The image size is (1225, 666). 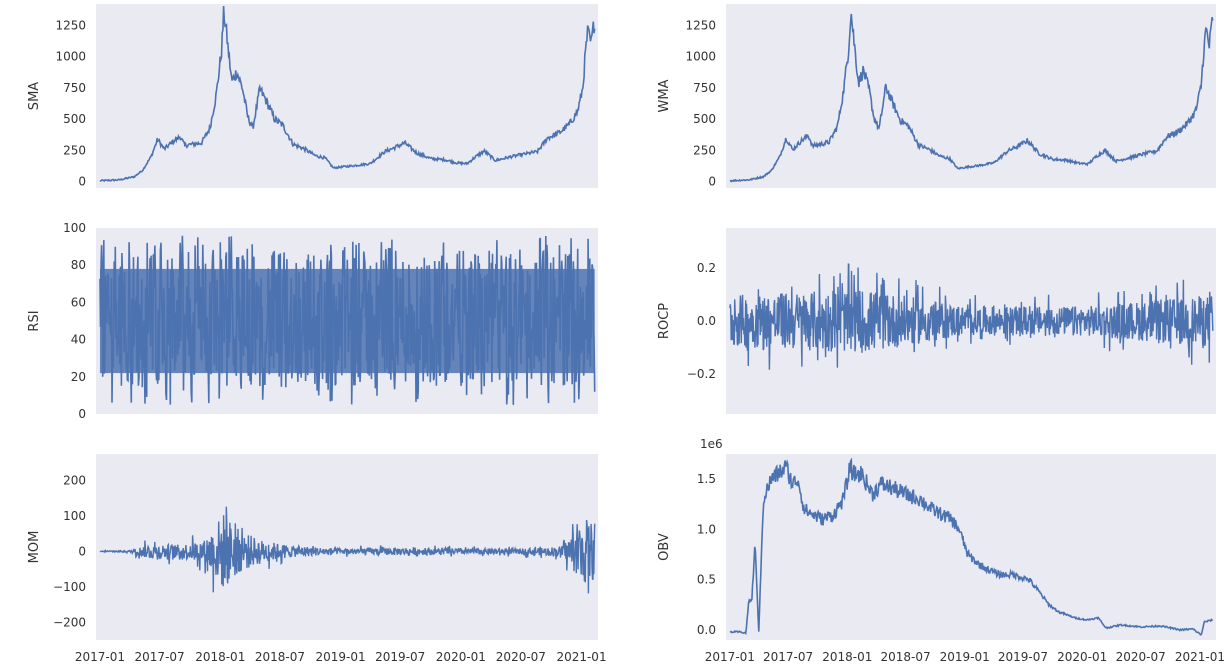 I want to click on y-axis-label: SMA, so click(x=34, y=96).